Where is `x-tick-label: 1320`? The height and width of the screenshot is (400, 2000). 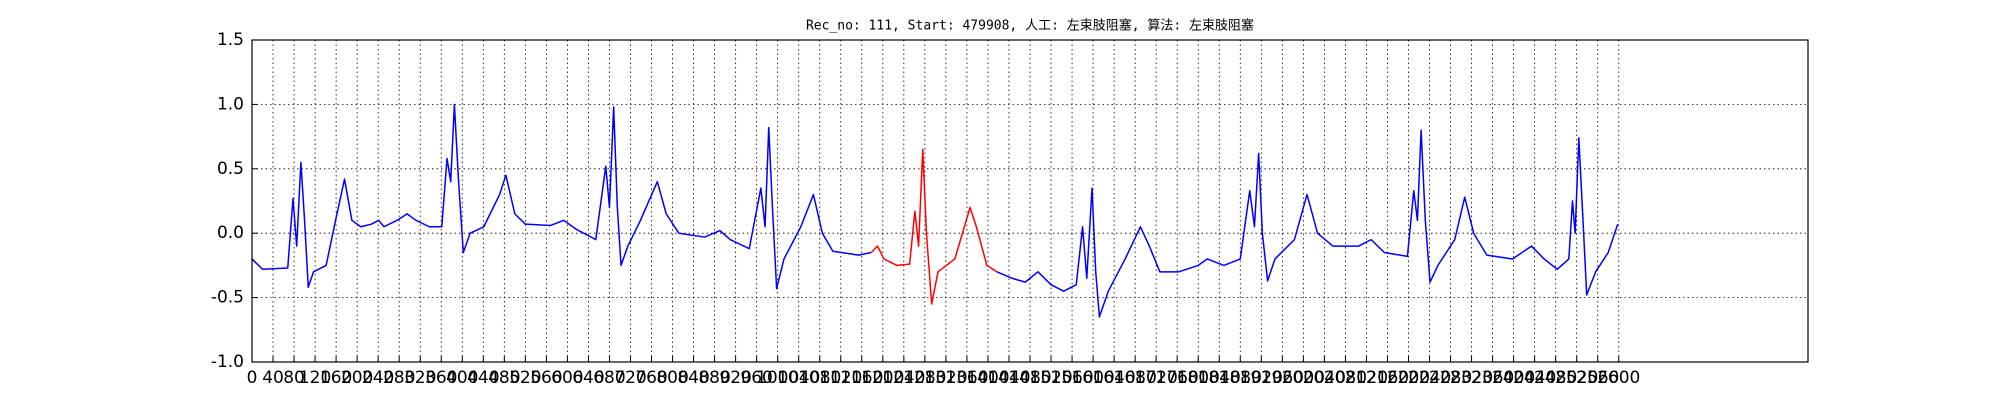 x-tick-label: 1320 is located at coordinates (945, 378).